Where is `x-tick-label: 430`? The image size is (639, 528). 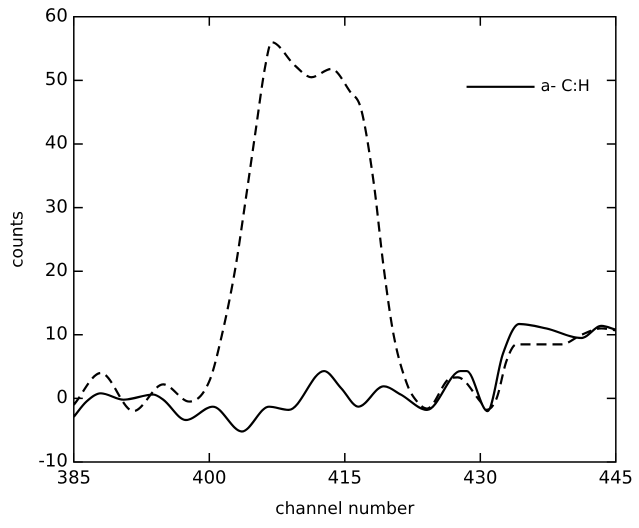 x-tick-label: 430 is located at coordinates (480, 477).